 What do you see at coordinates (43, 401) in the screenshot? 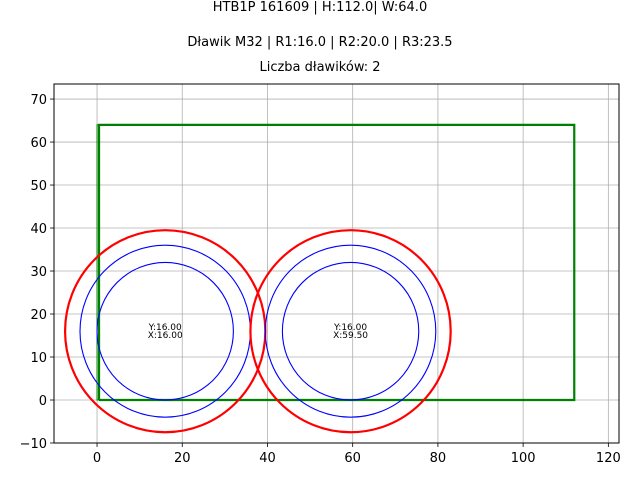
I see `y-tick-label: 0` at bounding box center [43, 401].